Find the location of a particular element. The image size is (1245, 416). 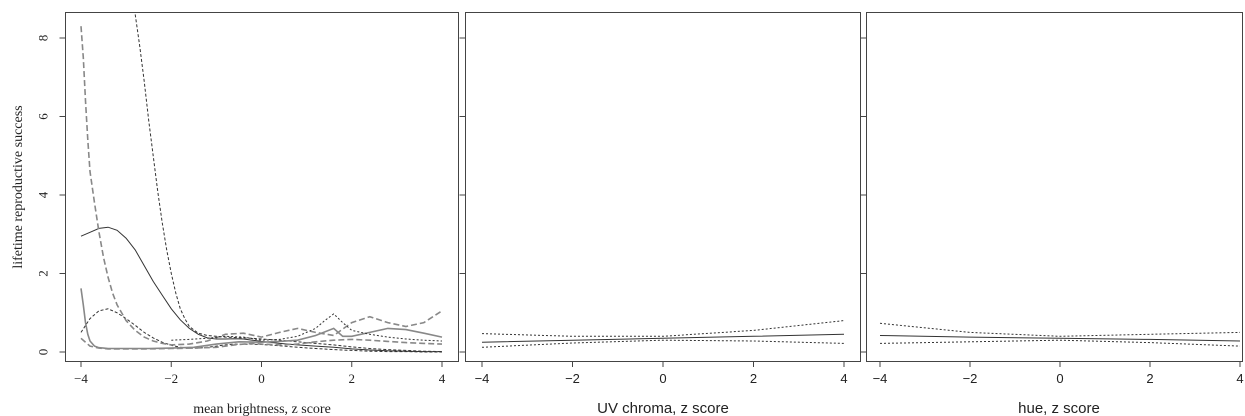

x-axis-label: hue, z score is located at coordinates (1059, 408).